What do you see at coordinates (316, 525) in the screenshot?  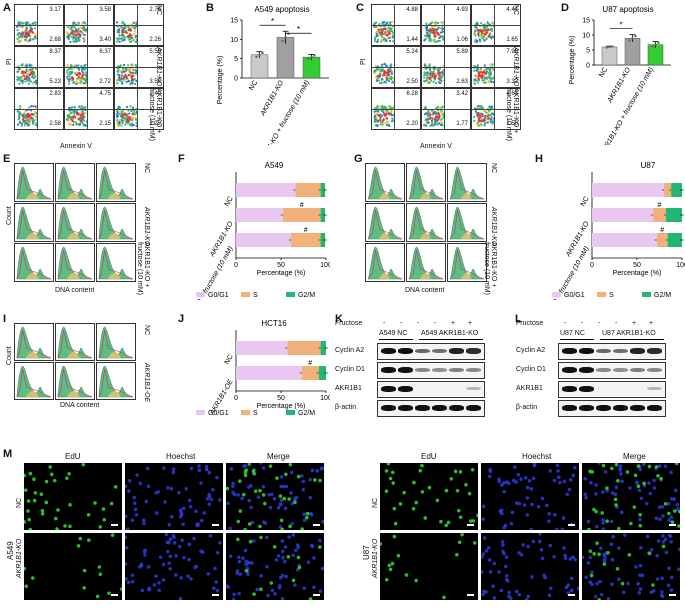 I see `micro-a549-scalebar-r0-c2` at bounding box center [316, 525].